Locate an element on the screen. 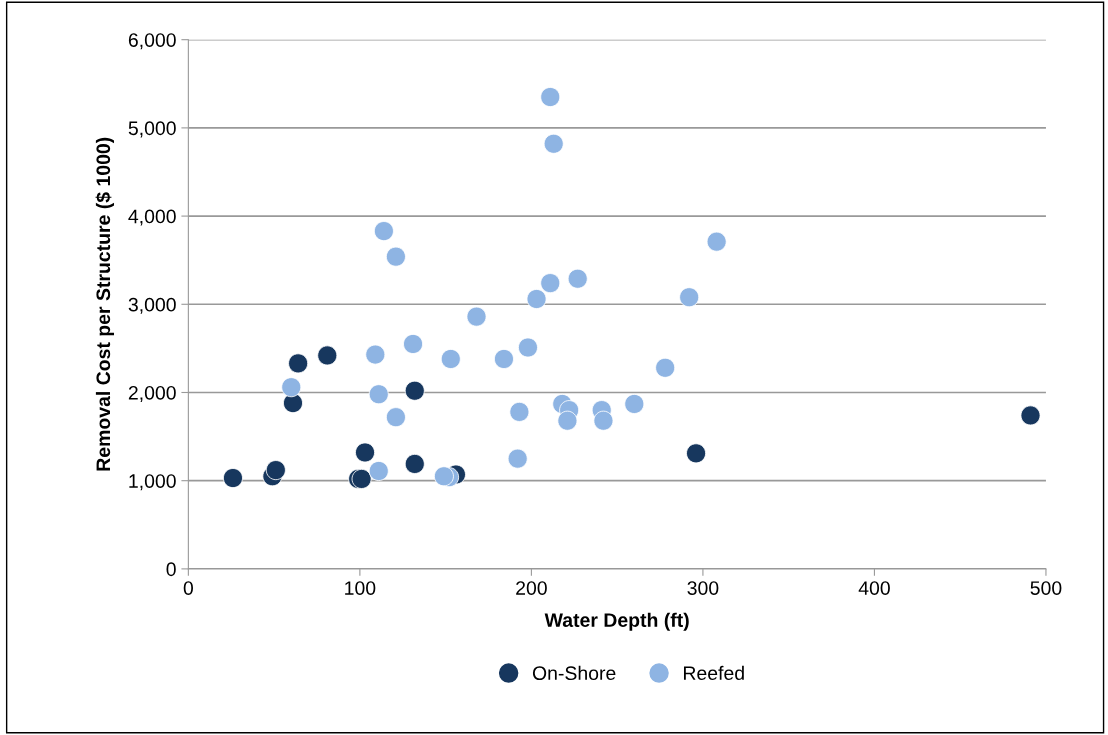 The width and height of the screenshot is (1108, 735). y-tick-label: 1,000 is located at coordinates (152, 482).